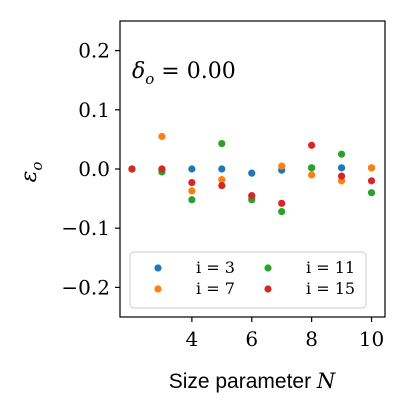  What do you see at coordinates (330, 288) in the screenshot?
I see `legend-label-3: i = 15` at bounding box center [330, 288].